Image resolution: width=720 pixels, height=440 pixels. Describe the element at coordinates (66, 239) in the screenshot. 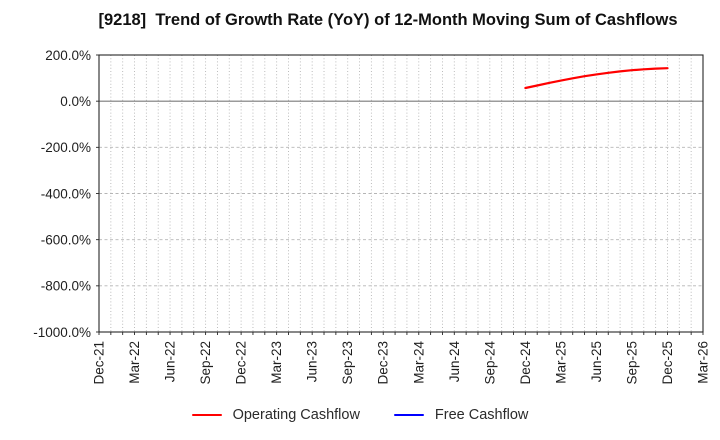

I see `y-tick-label: -600.0%` at that location.